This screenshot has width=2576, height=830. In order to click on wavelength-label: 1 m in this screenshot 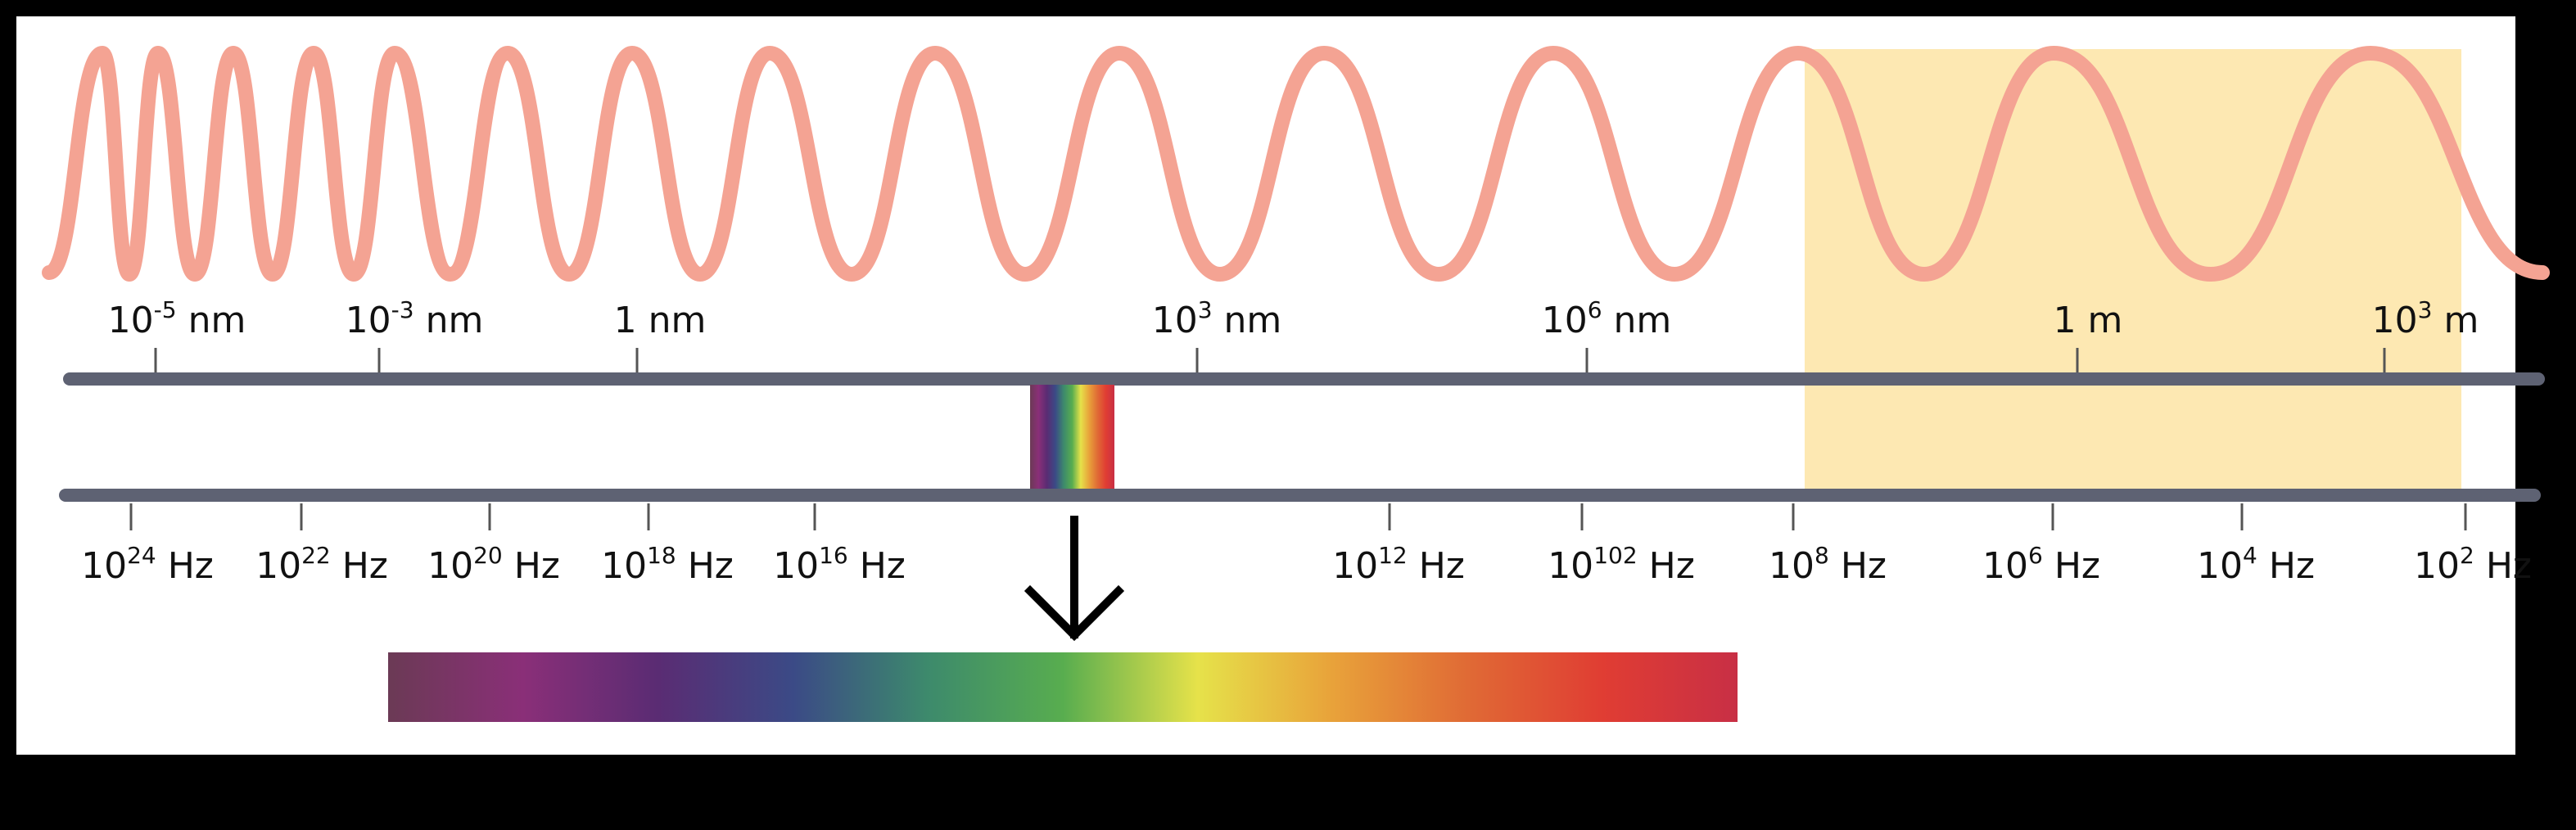, I will do `click(2088, 320)`.